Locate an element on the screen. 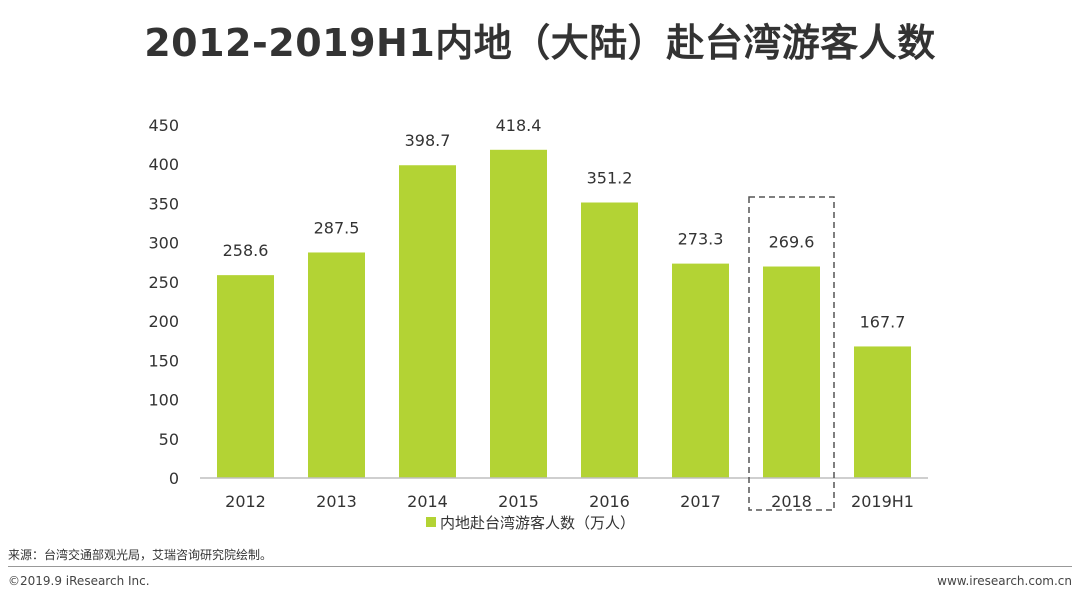  x-tick-label-2012: 2012 is located at coordinates (245, 501).